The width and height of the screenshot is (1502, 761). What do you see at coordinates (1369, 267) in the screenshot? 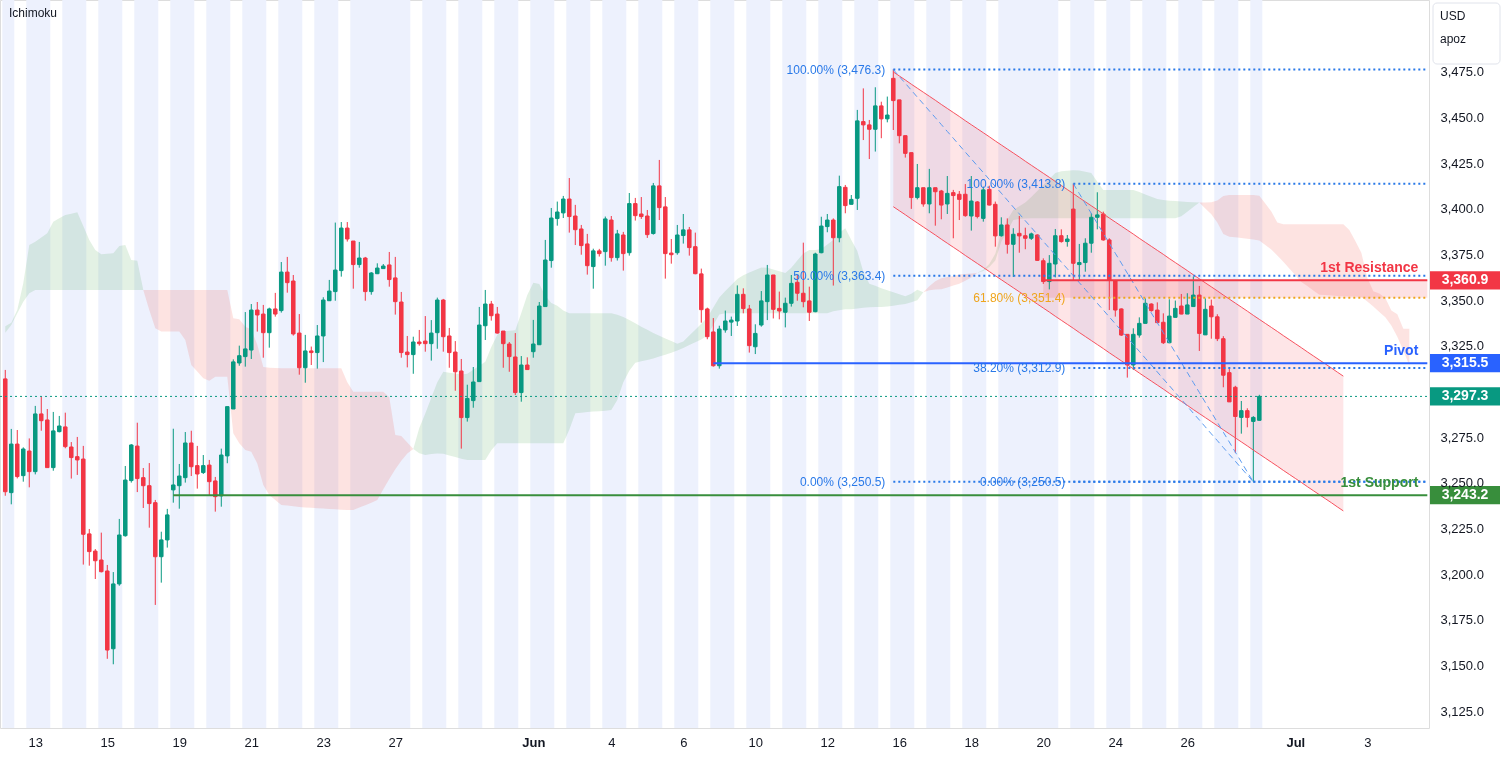
I see `series-label: 1st Resistance` at bounding box center [1369, 267].